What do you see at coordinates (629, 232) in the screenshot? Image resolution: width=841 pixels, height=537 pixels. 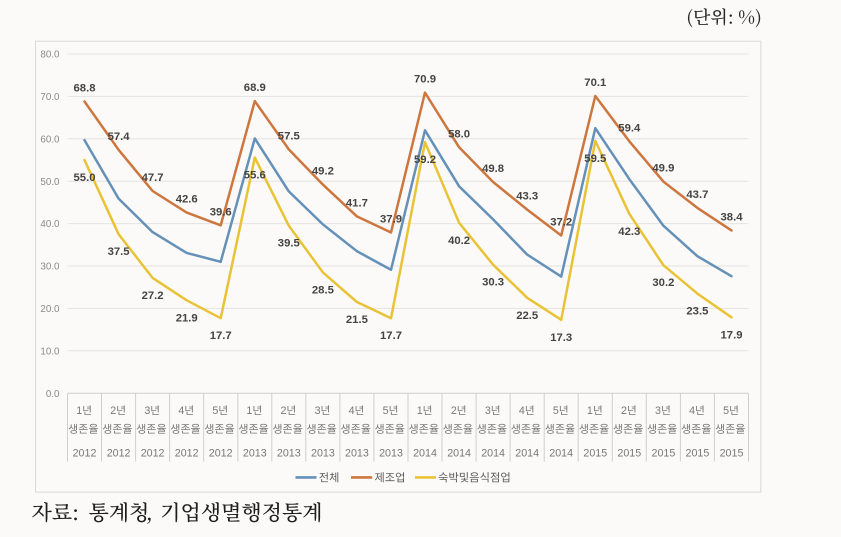 I see `svg-text: 42.3` at bounding box center [629, 232].